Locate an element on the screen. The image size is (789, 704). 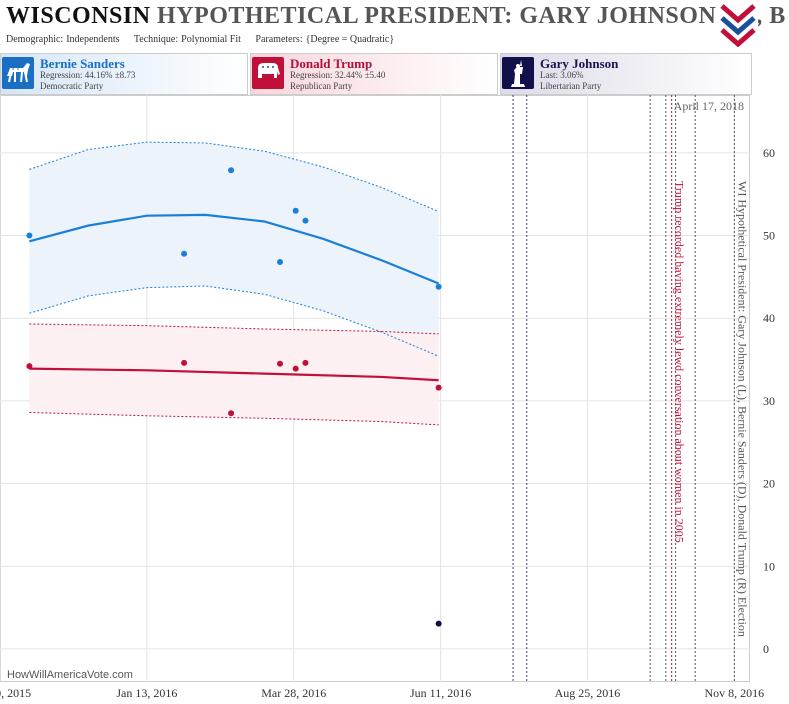
y-tick-label: 0 is located at coordinates (766, 649).